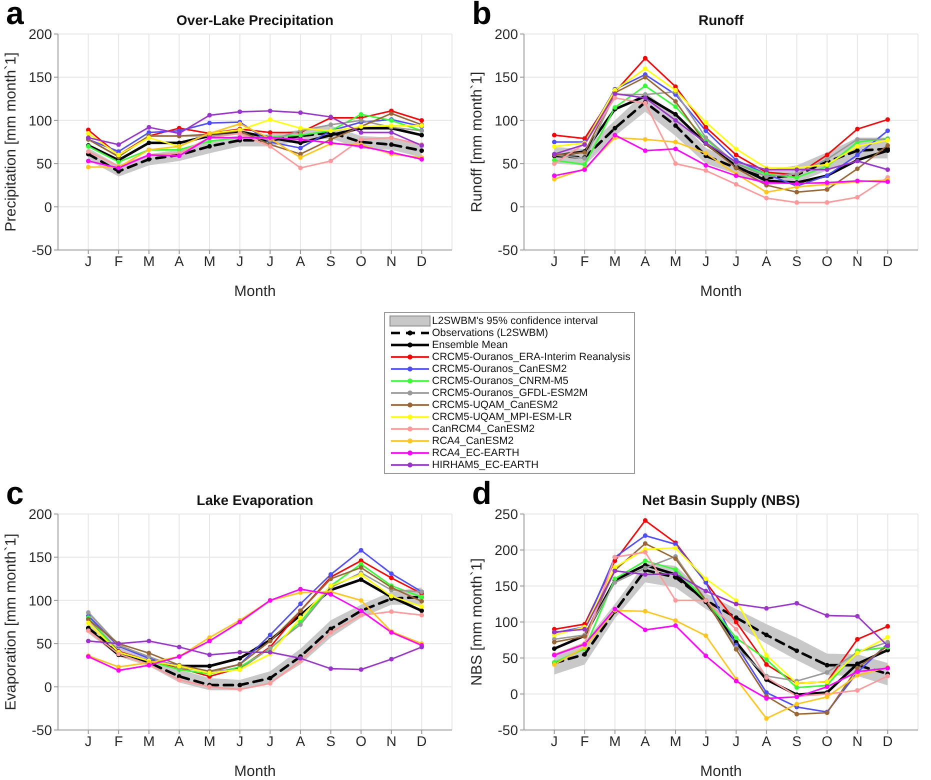 Image resolution: width=931 pixels, height=780 pixels. What do you see at coordinates (506, 514) in the screenshot?
I see `y-tick-label: 250` at bounding box center [506, 514].